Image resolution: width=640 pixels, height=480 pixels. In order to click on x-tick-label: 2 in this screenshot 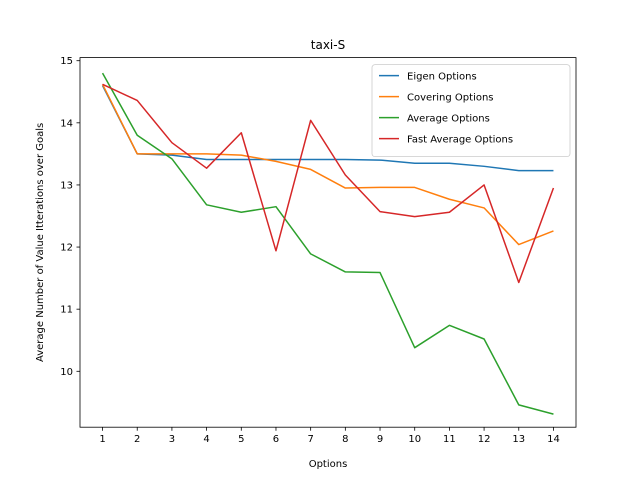, I will do `click(137, 439)`.